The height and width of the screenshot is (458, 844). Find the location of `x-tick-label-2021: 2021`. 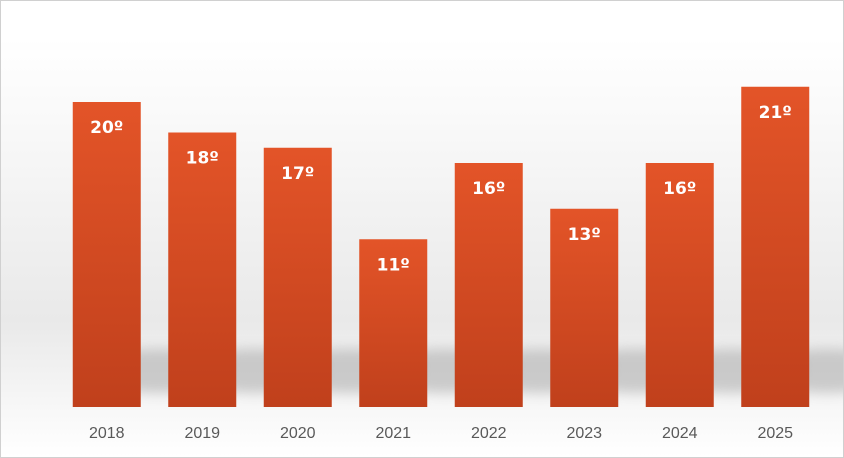

x-tick-label-2021: 2021 is located at coordinates (393, 433).